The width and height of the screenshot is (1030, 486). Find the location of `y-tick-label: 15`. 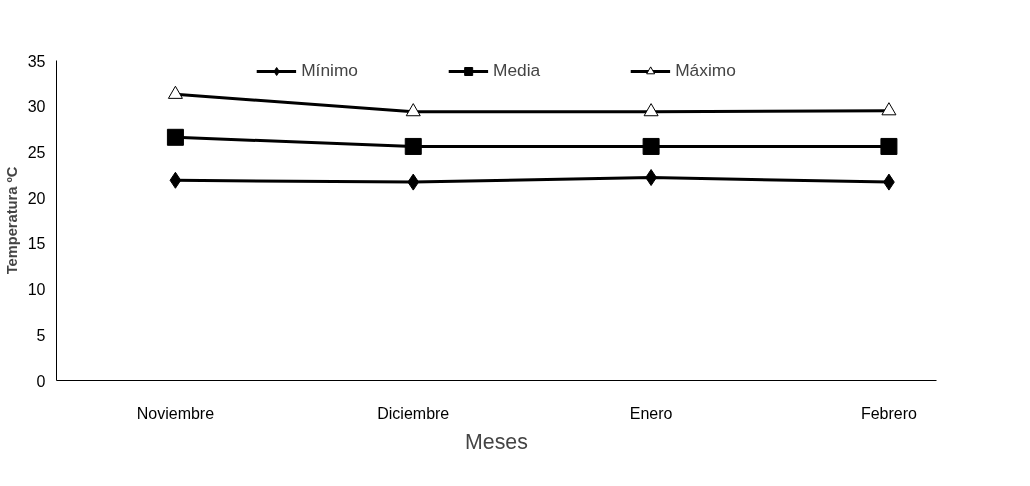

y-tick-label: 15 is located at coordinates (36, 244).